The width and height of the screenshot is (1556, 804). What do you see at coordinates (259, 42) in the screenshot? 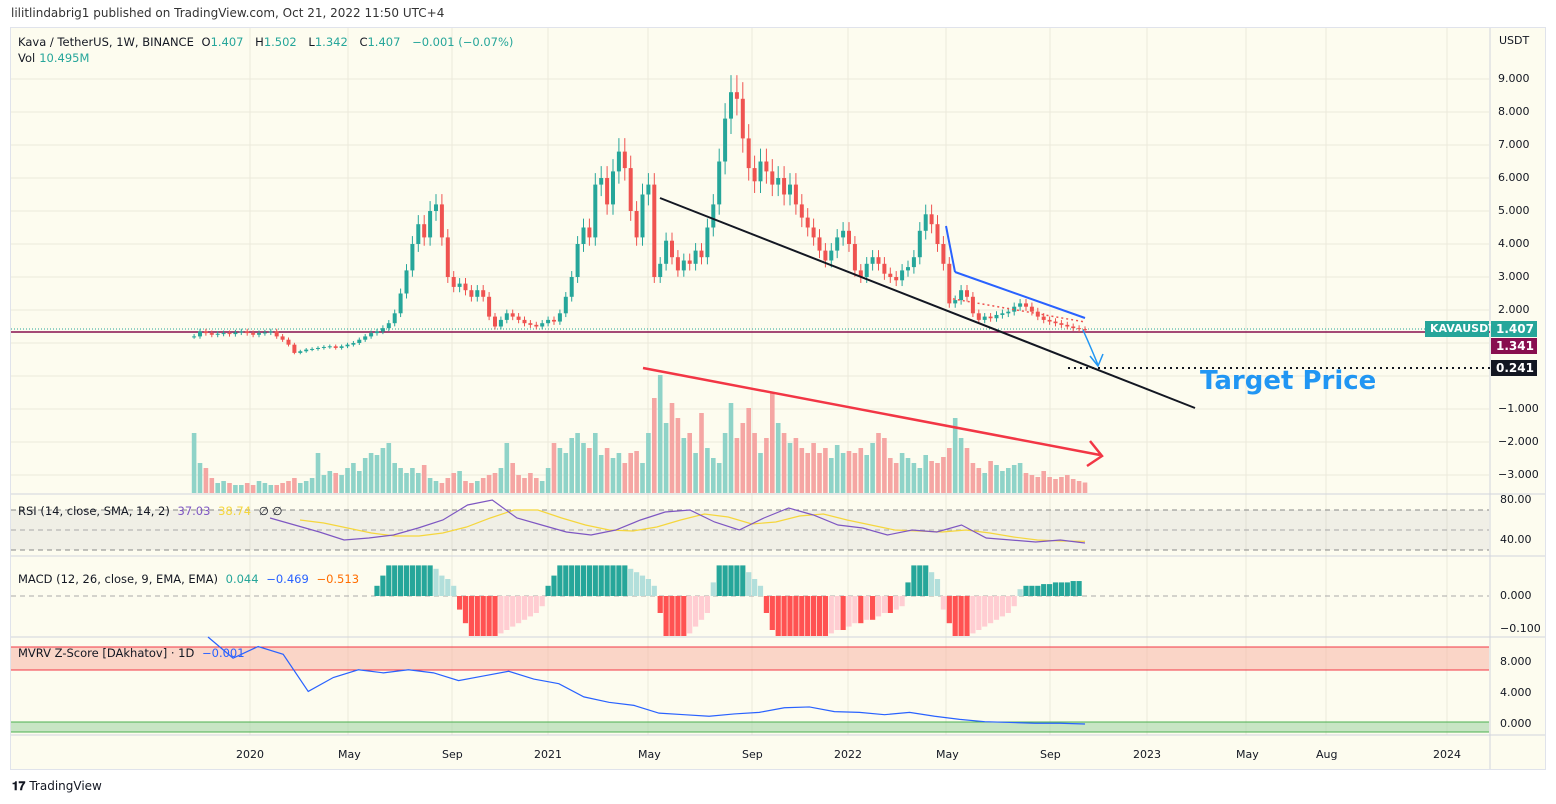
I see `high-label: H` at bounding box center [259, 42].